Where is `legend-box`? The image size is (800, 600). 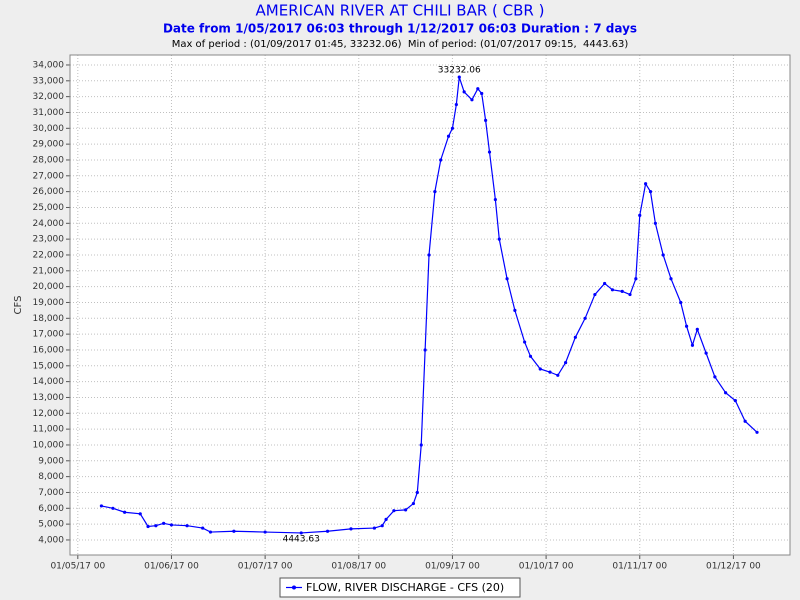
legend-box is located at coordinates (400, 587).